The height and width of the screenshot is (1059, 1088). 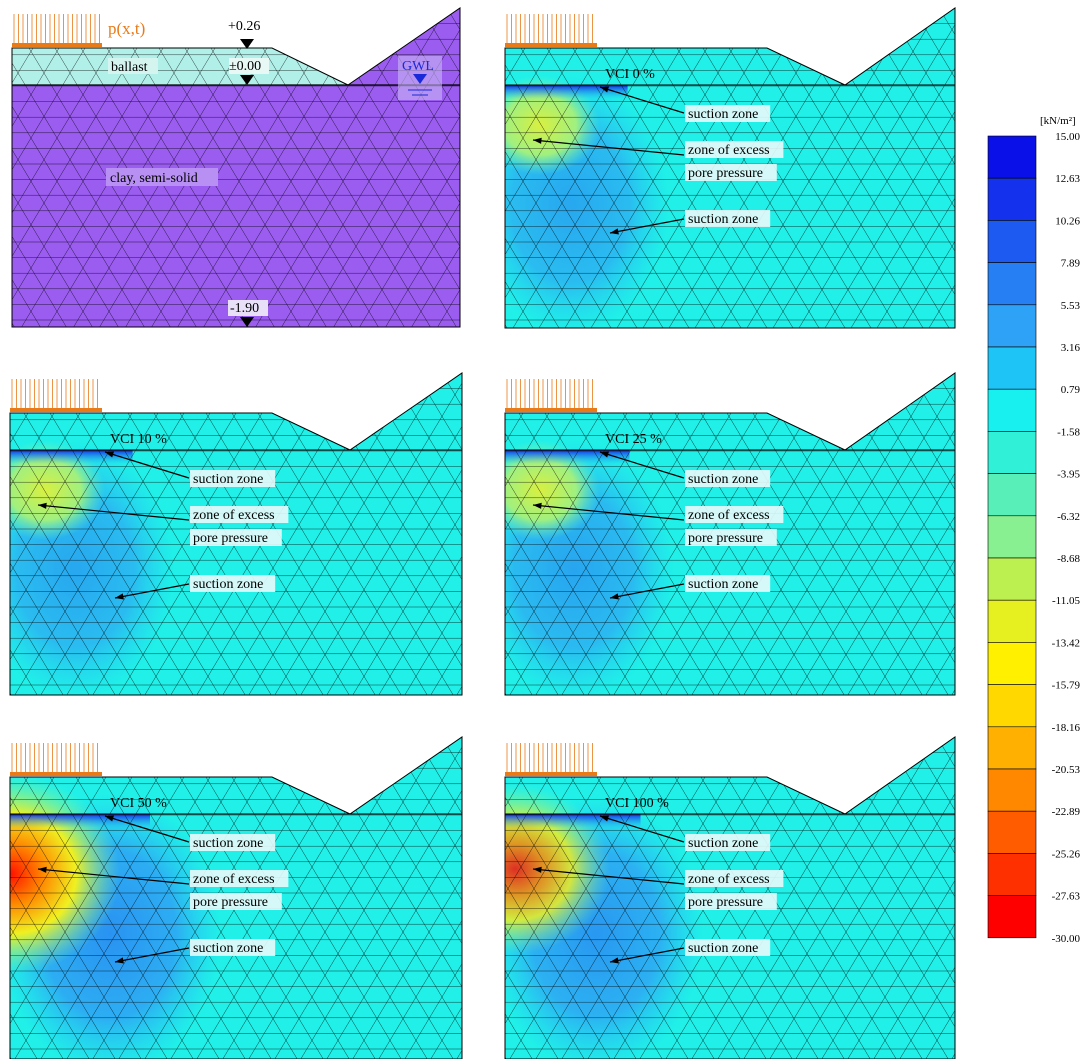 I want to click on legend-tick-label: -27.63, so click(x=1066, y=897).